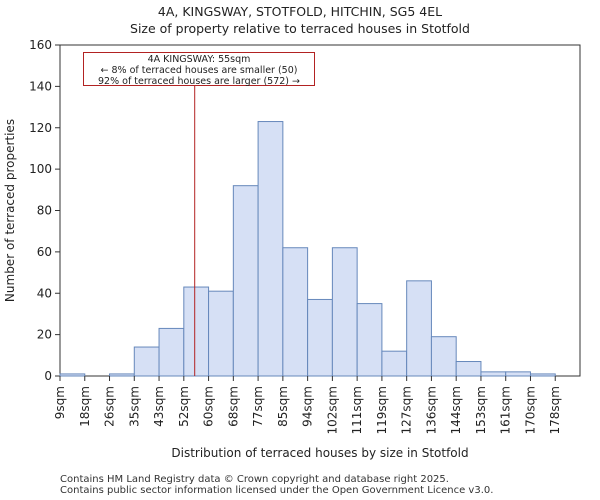 This screenshot has width=600, height=500. What do you see at coordinates (199, 59) in the screenshot?
I see `annotation-title: 4A KINGSWAY: 55sqm` at bounding box center [199, 59].